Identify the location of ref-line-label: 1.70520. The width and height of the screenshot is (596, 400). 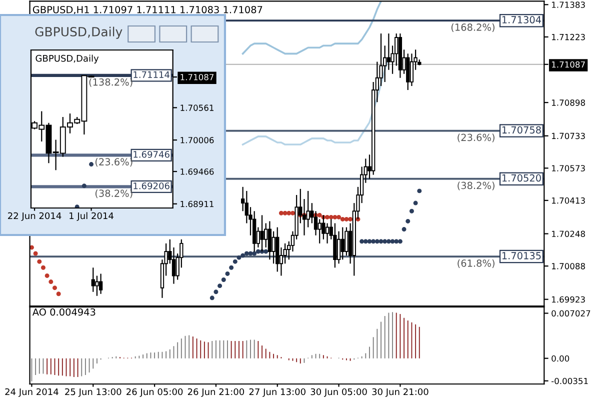
(521, 178).